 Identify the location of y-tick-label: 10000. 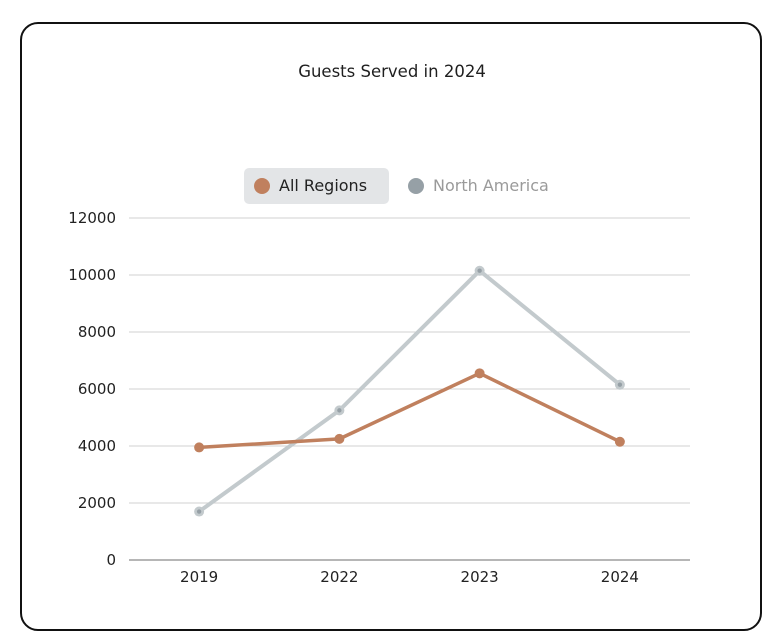
(92, 275).